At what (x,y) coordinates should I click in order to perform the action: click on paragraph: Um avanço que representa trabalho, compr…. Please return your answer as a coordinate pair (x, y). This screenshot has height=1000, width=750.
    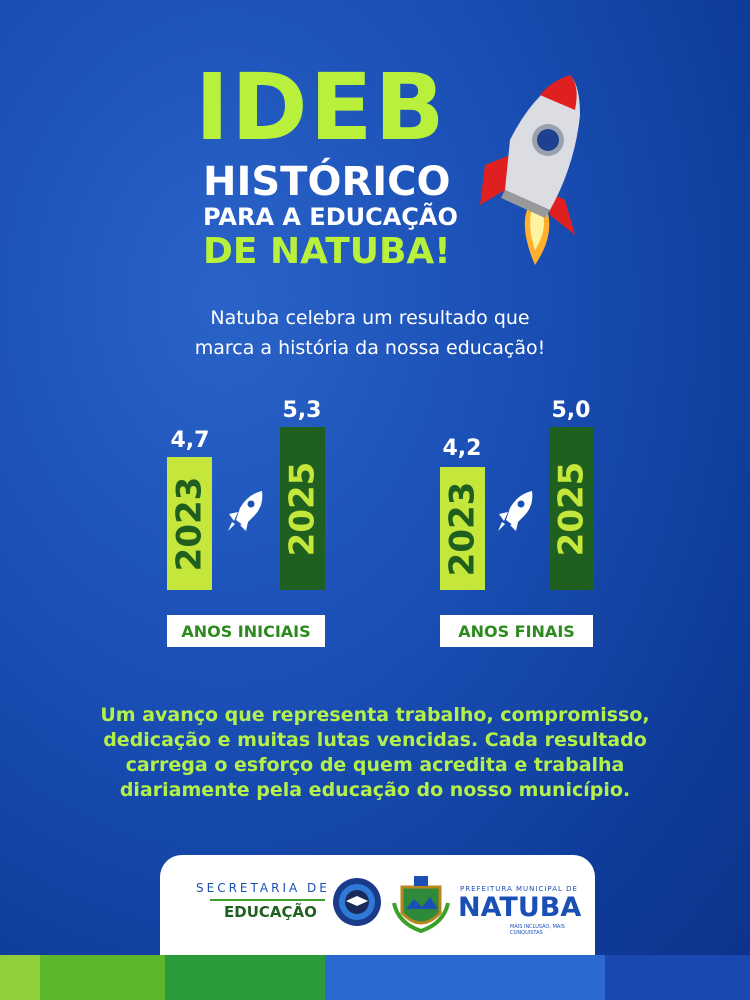
    Looking at the image, I should click on (375, 753).